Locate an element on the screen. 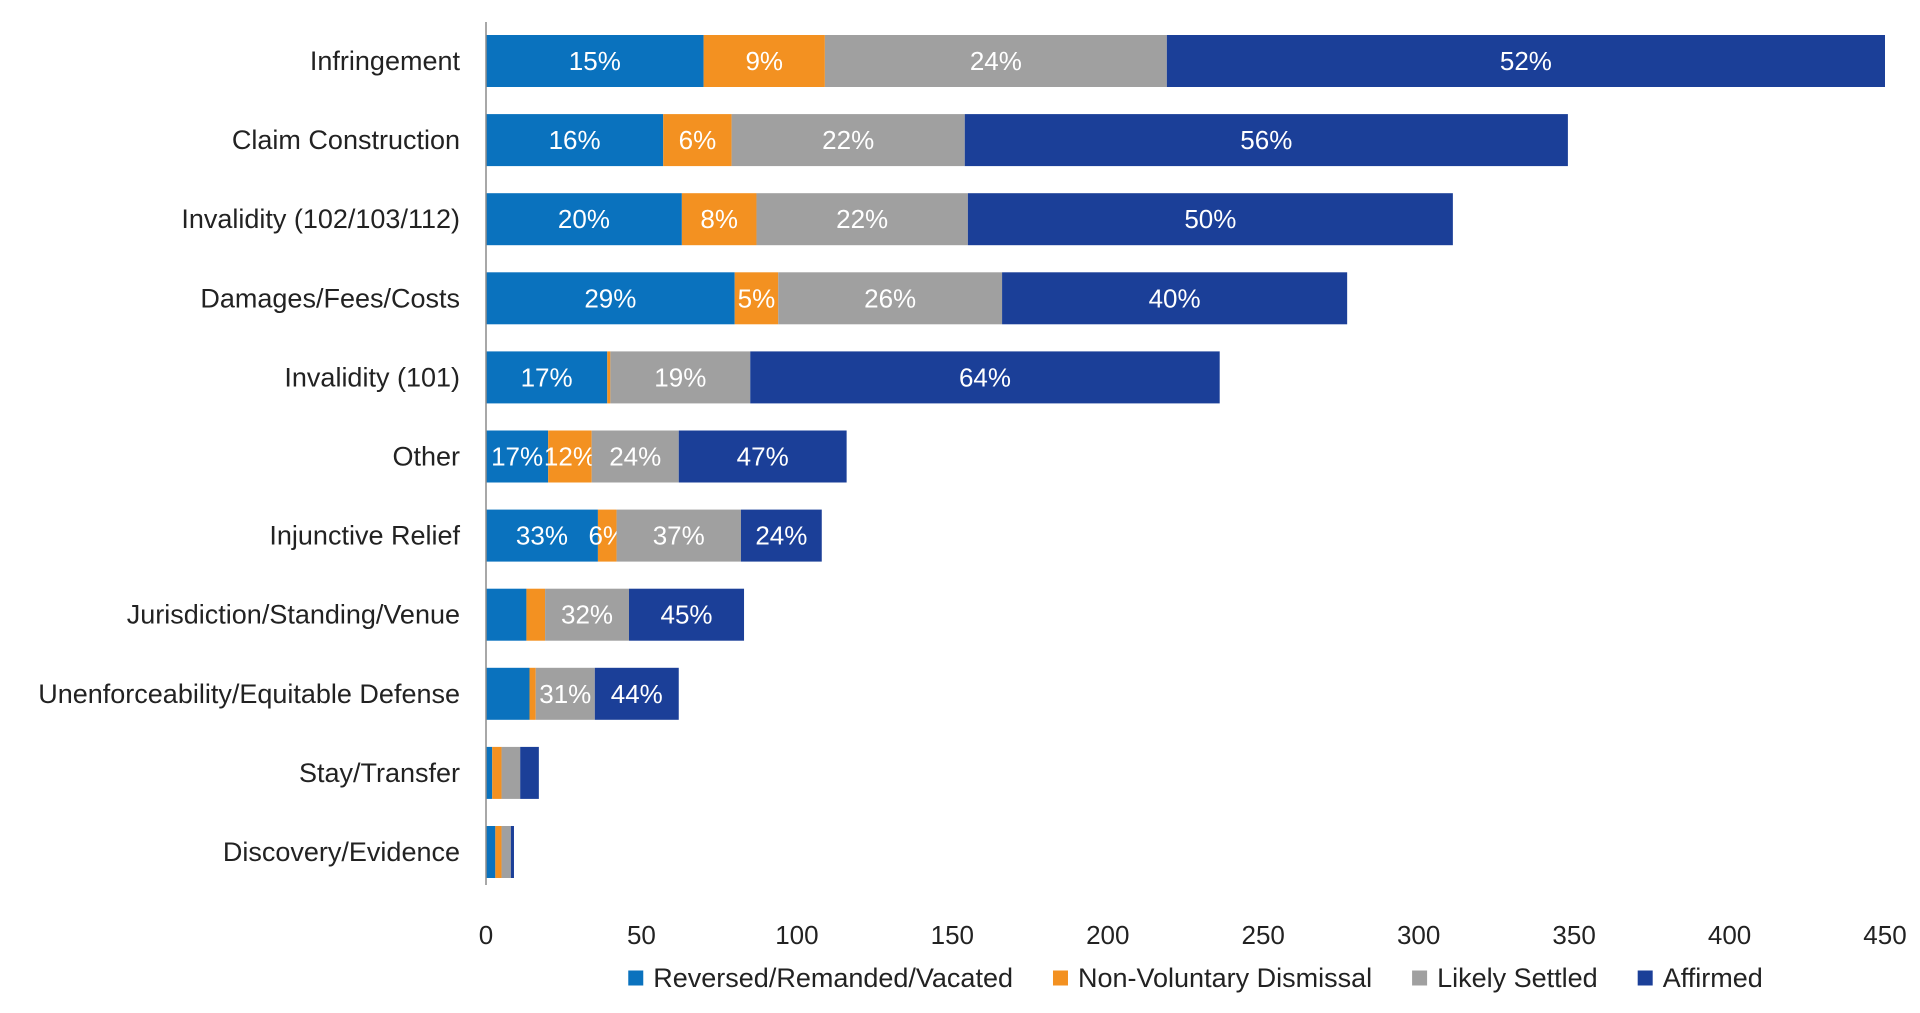 Image resolution: width=1920 pixels, height=1013 pixels. data-label: 44% is located at coordinates (637, 694).